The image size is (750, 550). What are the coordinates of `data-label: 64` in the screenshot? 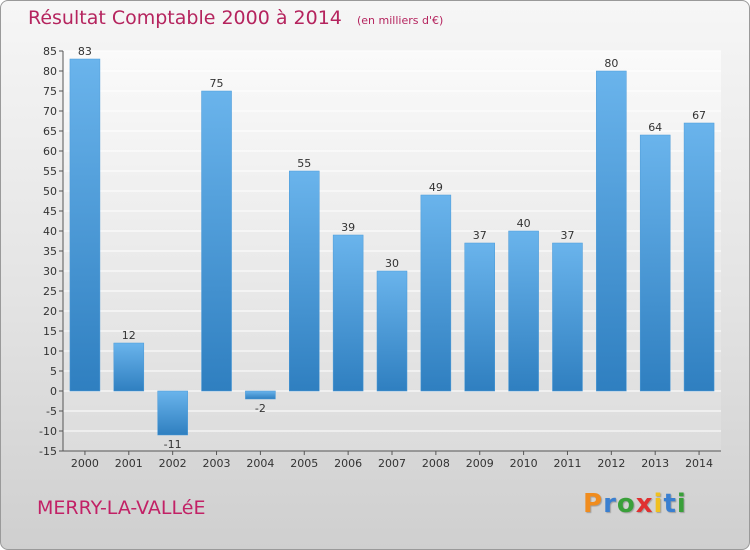 It's located at (655, 127).